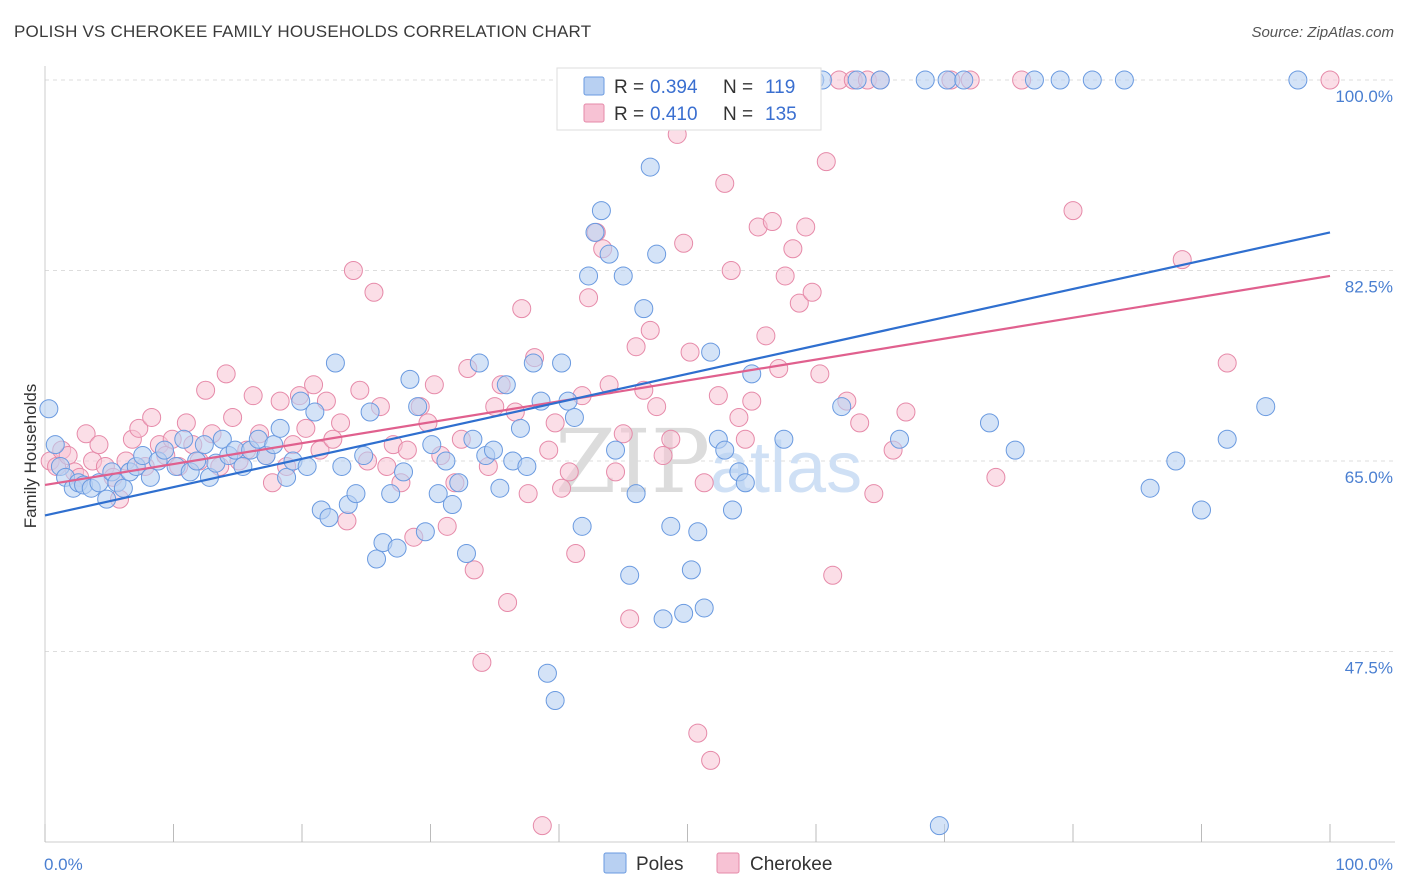  What do you see at coordinates (30, 456) in the screenshot?
I see `y-axis-label: Family Households` at bounding box center [30, 456].